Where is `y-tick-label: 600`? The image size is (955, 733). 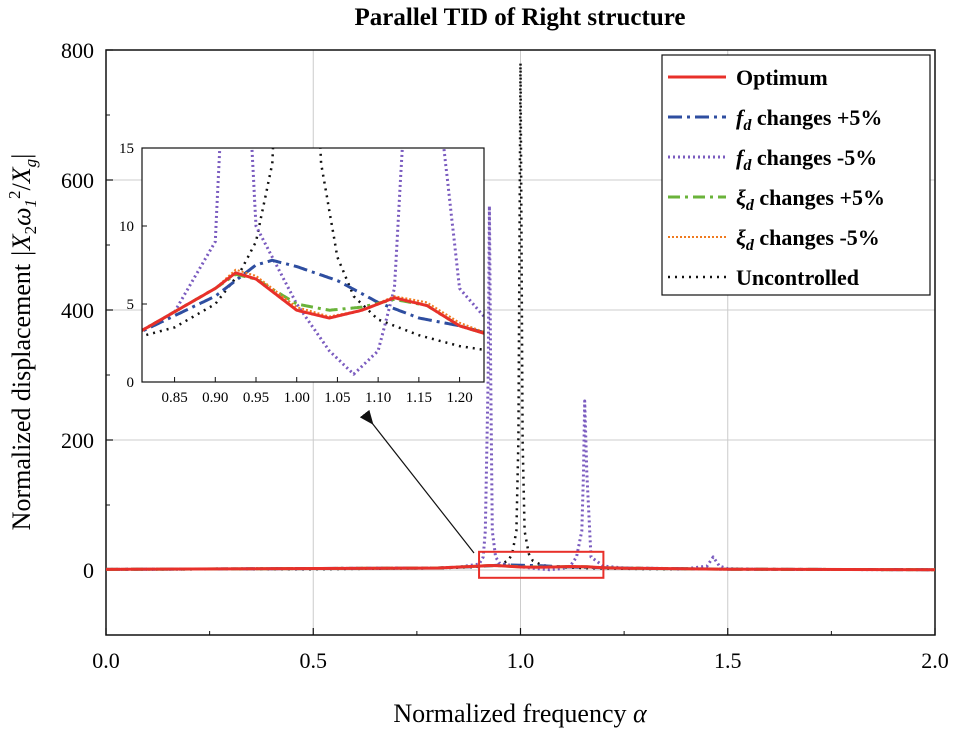 y-tick-label: 600 is located at coordinates (77, 180).